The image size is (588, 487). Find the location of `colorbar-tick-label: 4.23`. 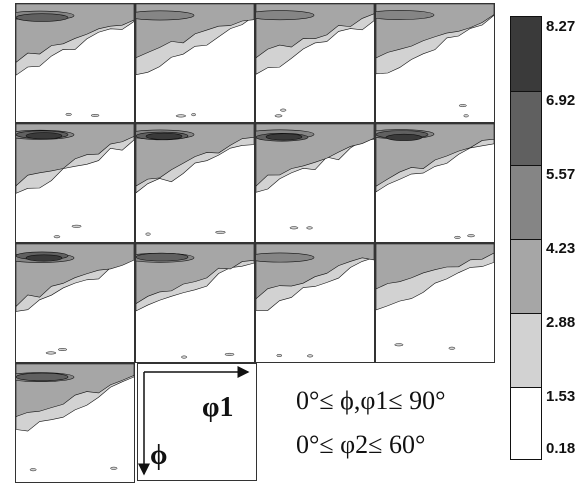

colorbar-tick-label: 4.23 is located at coordinates (561, 248).